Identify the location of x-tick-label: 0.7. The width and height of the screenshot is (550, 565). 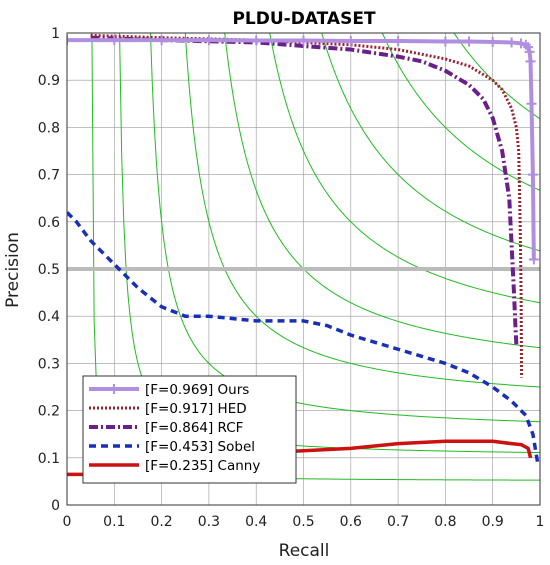
(398, 522).